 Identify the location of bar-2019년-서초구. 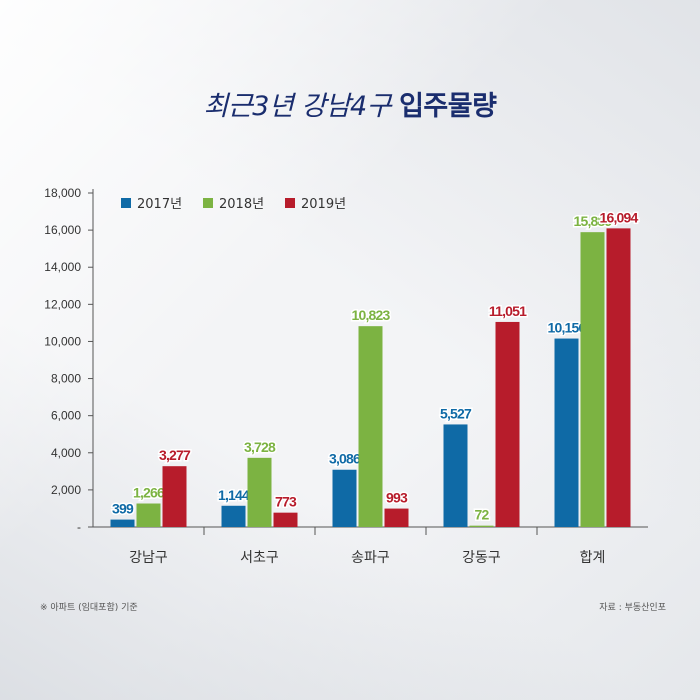
(285, 519).